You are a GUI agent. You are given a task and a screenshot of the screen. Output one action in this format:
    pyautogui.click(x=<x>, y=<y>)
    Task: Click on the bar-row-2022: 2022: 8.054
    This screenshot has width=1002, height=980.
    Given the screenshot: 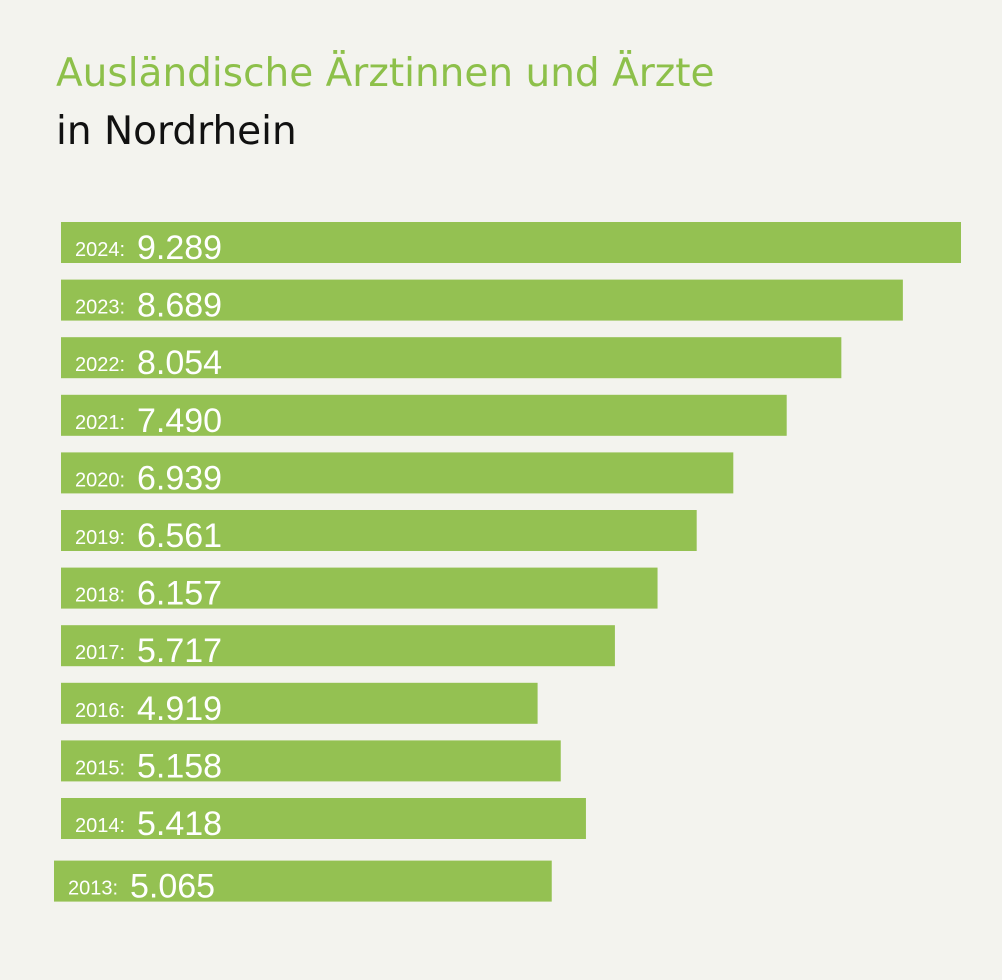 What is the action you would take?
    pyautogui.click(x=451, y=359)
    